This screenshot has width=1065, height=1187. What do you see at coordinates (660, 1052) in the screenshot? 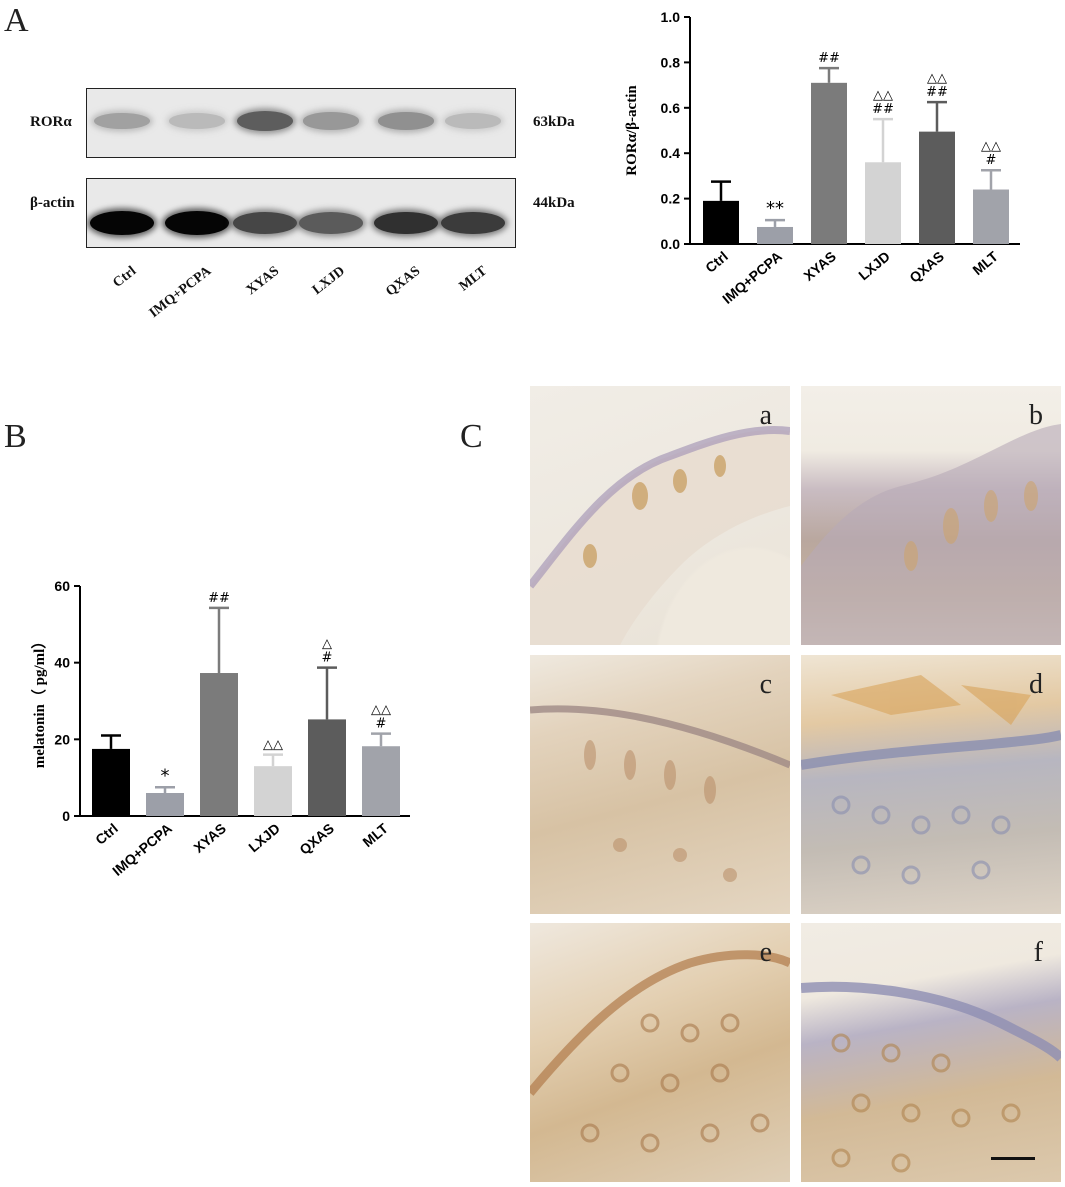
I see `micrograph-e: e` at bounding box center [660, 1052].